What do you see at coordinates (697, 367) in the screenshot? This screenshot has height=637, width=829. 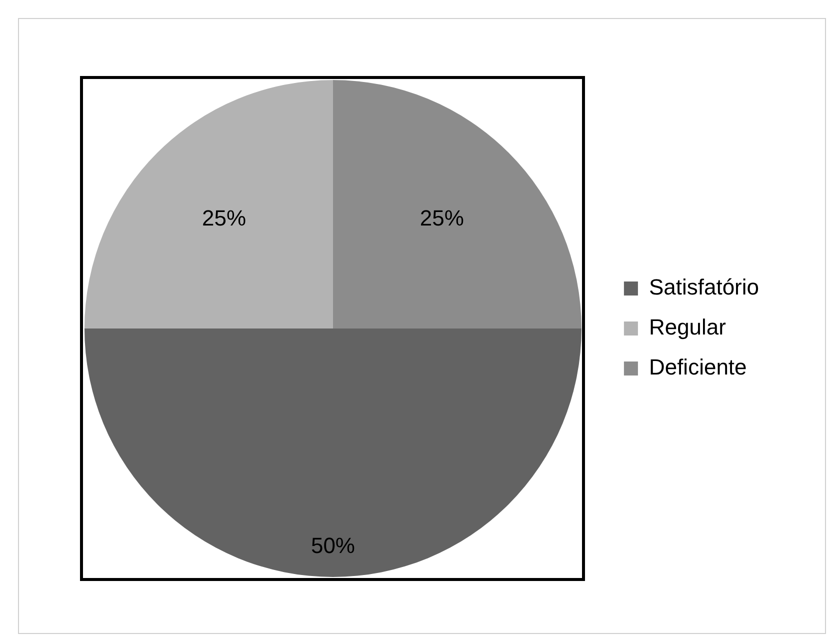 I see `legend-label: Deficiente` at bounding box center [697, 367].